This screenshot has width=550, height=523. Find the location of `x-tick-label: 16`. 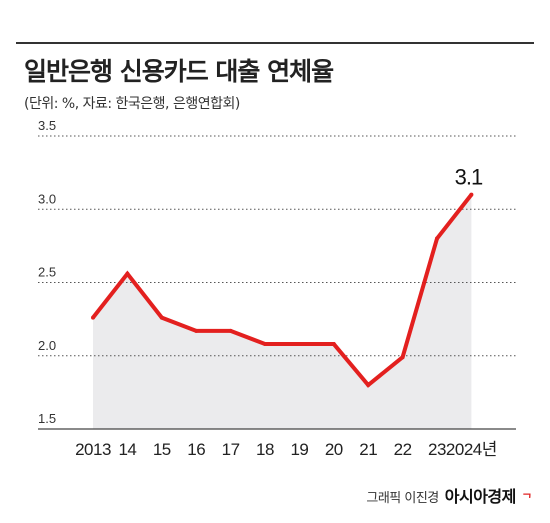

x-tick-label: 16 is located at coordinates (196, 449).